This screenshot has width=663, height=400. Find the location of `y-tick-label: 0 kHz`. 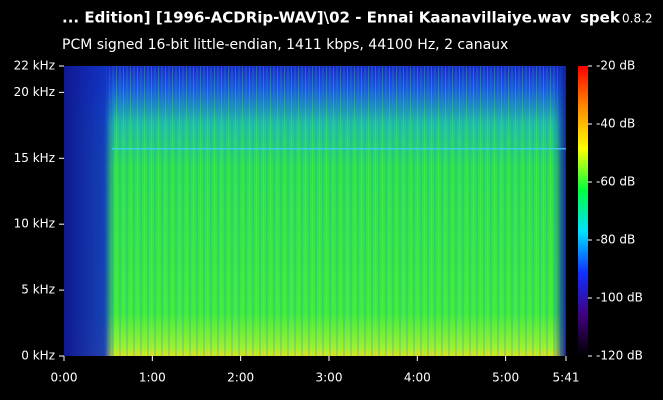

y-tick-label: 0 kHz is located at coordinates (38, 356).